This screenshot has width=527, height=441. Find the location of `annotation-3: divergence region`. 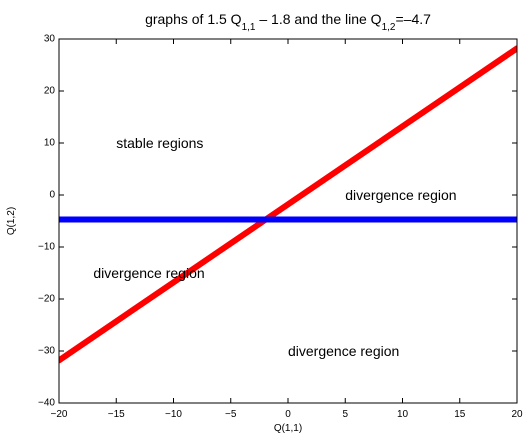

annotation-3: divergence region is located at coordinates (148, 273).